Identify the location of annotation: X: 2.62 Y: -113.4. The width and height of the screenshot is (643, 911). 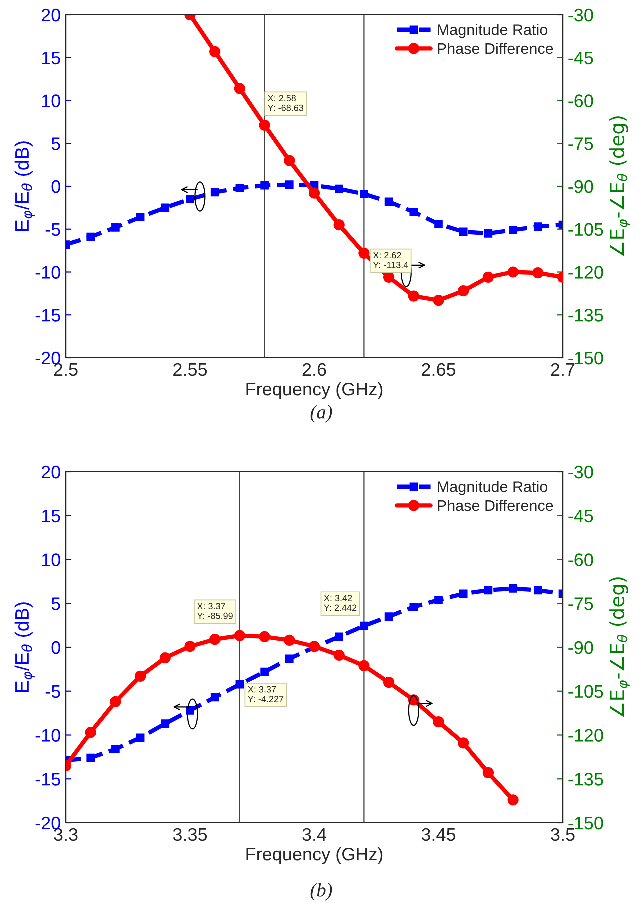
(390, 260).